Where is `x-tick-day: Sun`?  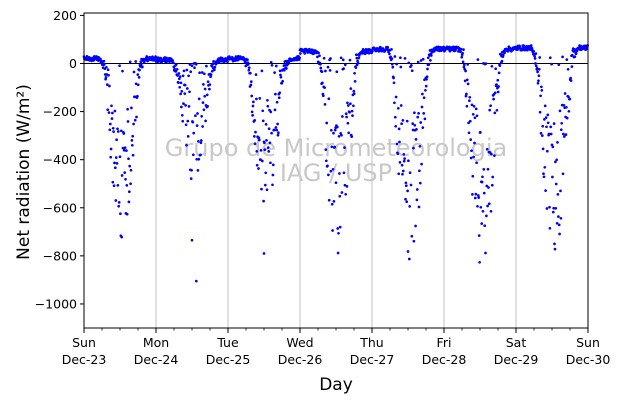
x-tick-day: Sun is located at coordinates (84, 342).